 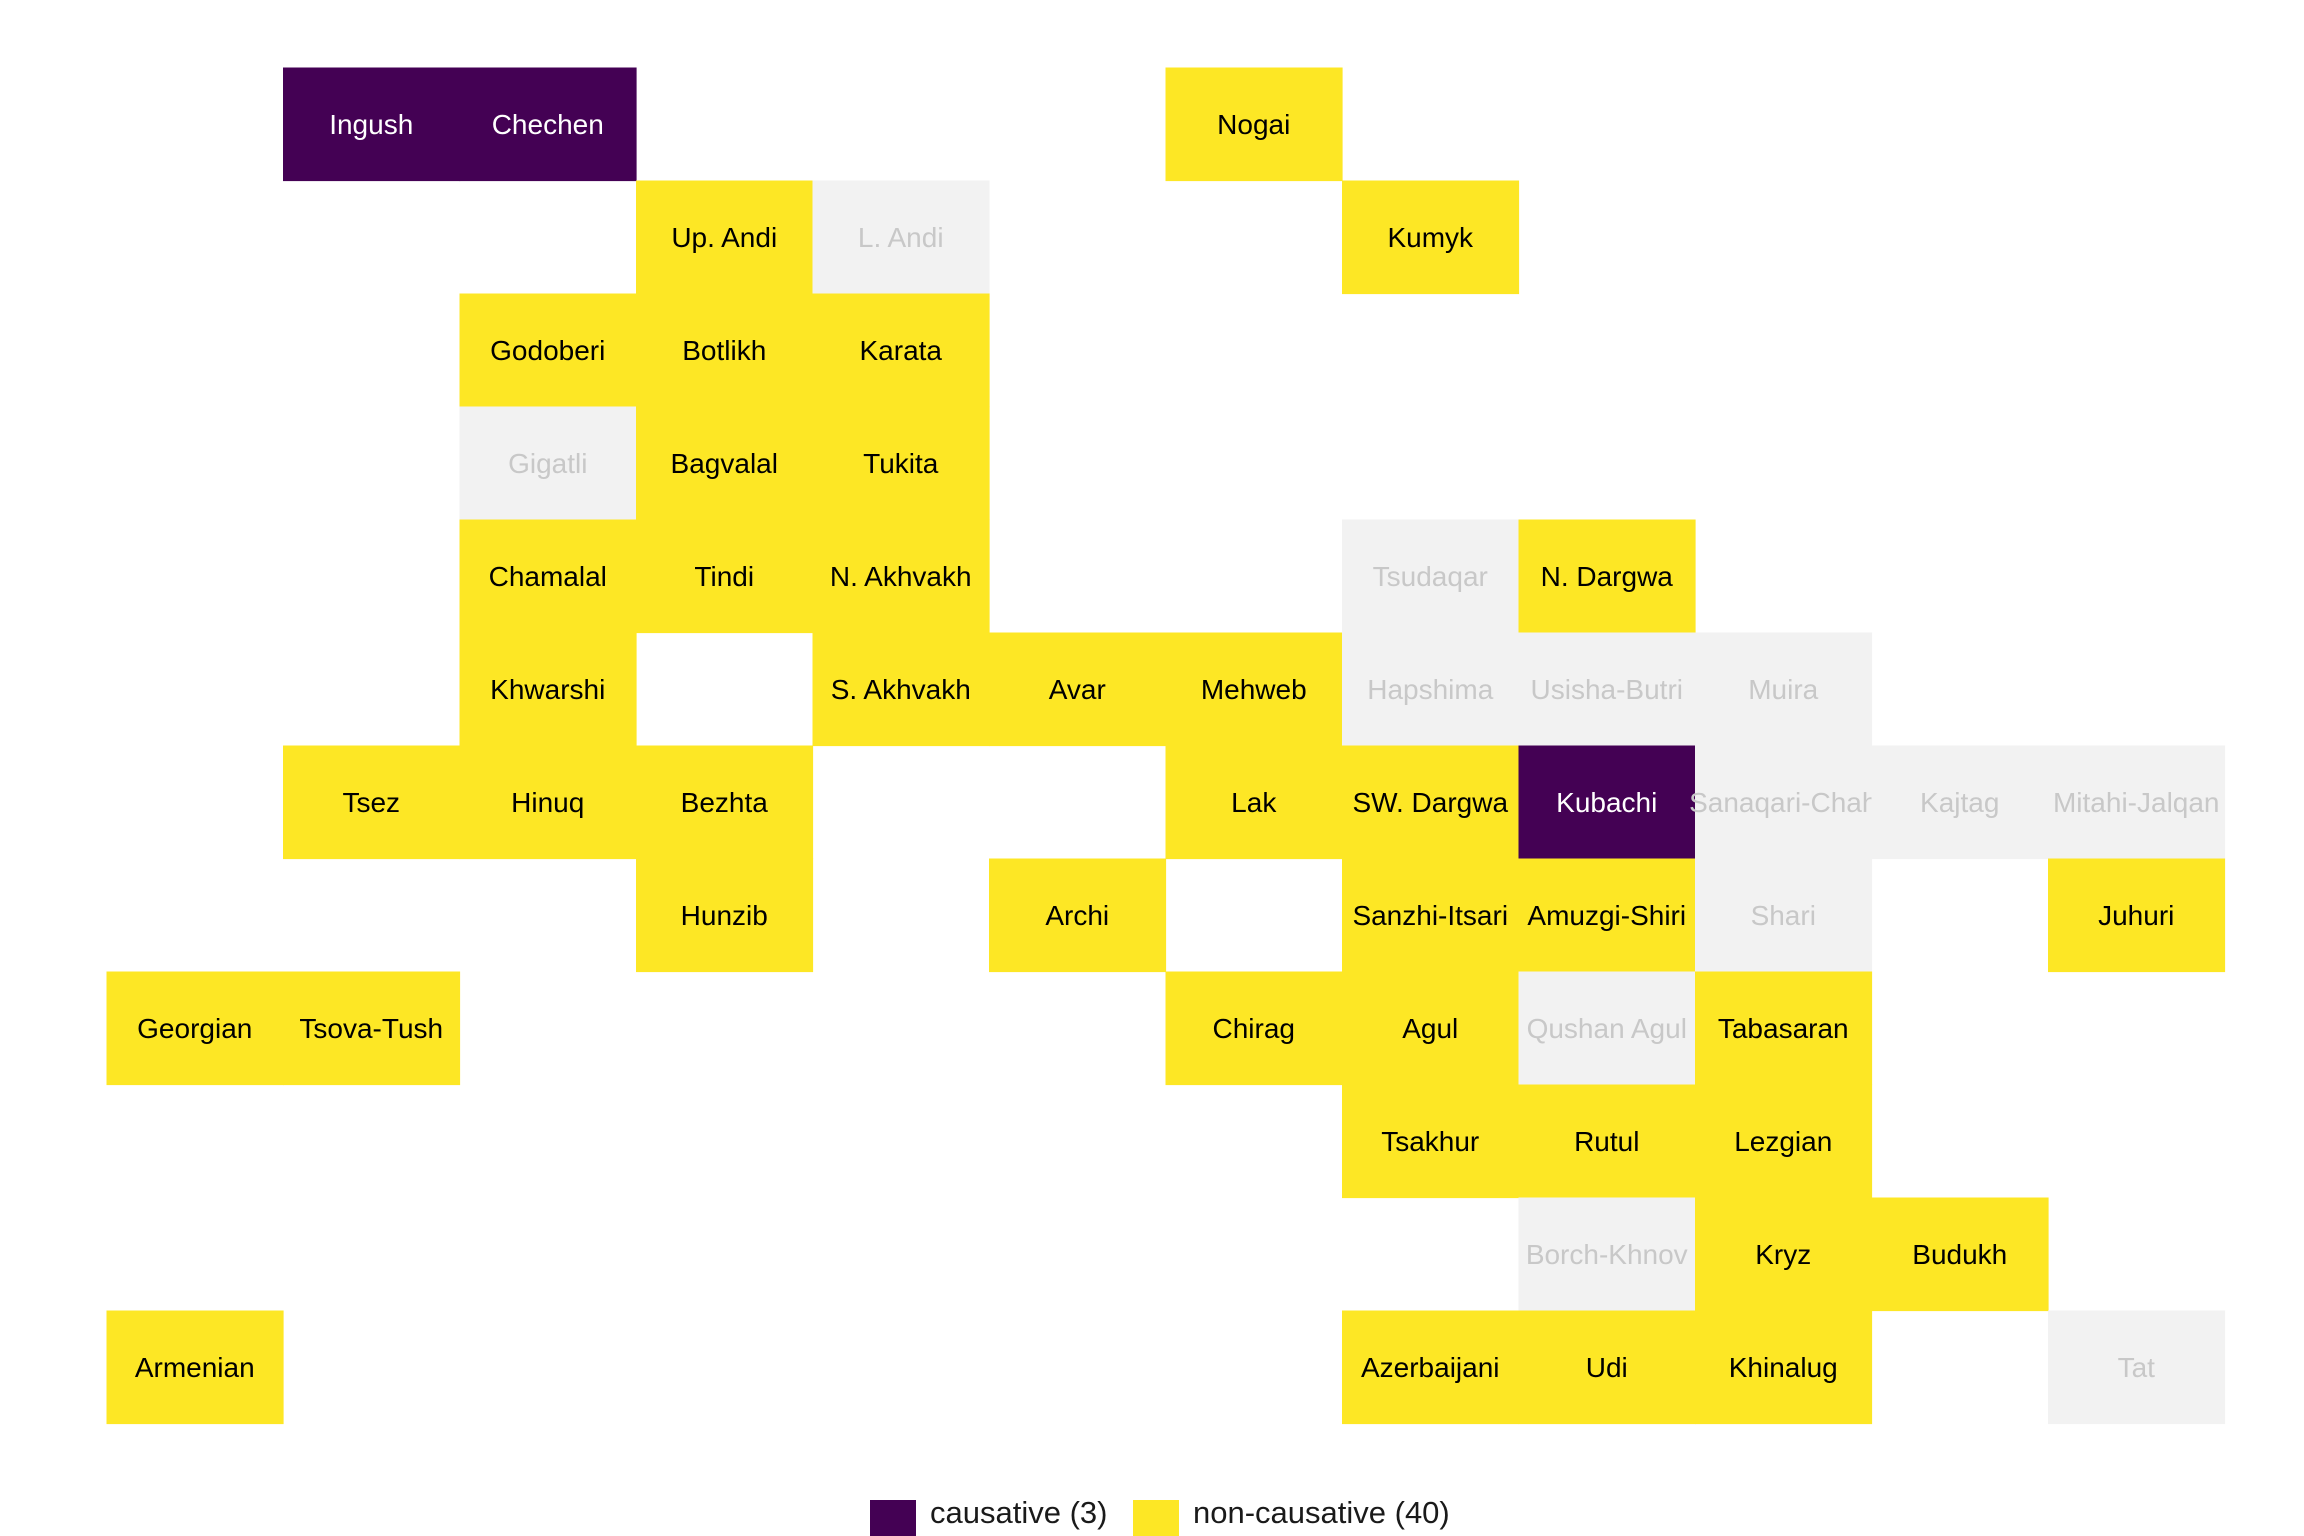 I want to click on tile-juhuri: Juhuri, so click(x=2137, y=915).